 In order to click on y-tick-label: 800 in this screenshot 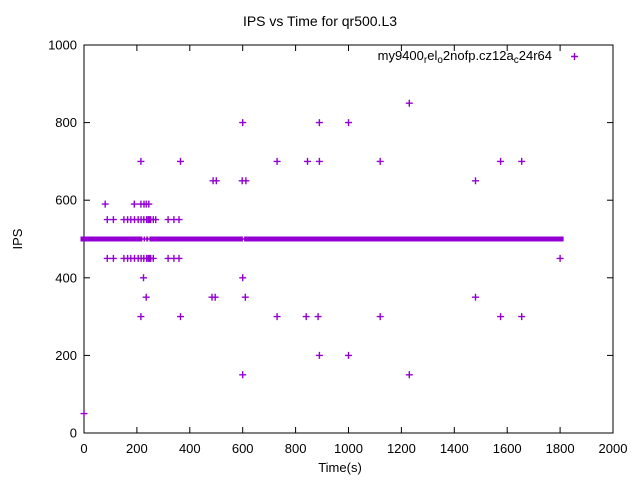, I will do `click(66, 122)`.